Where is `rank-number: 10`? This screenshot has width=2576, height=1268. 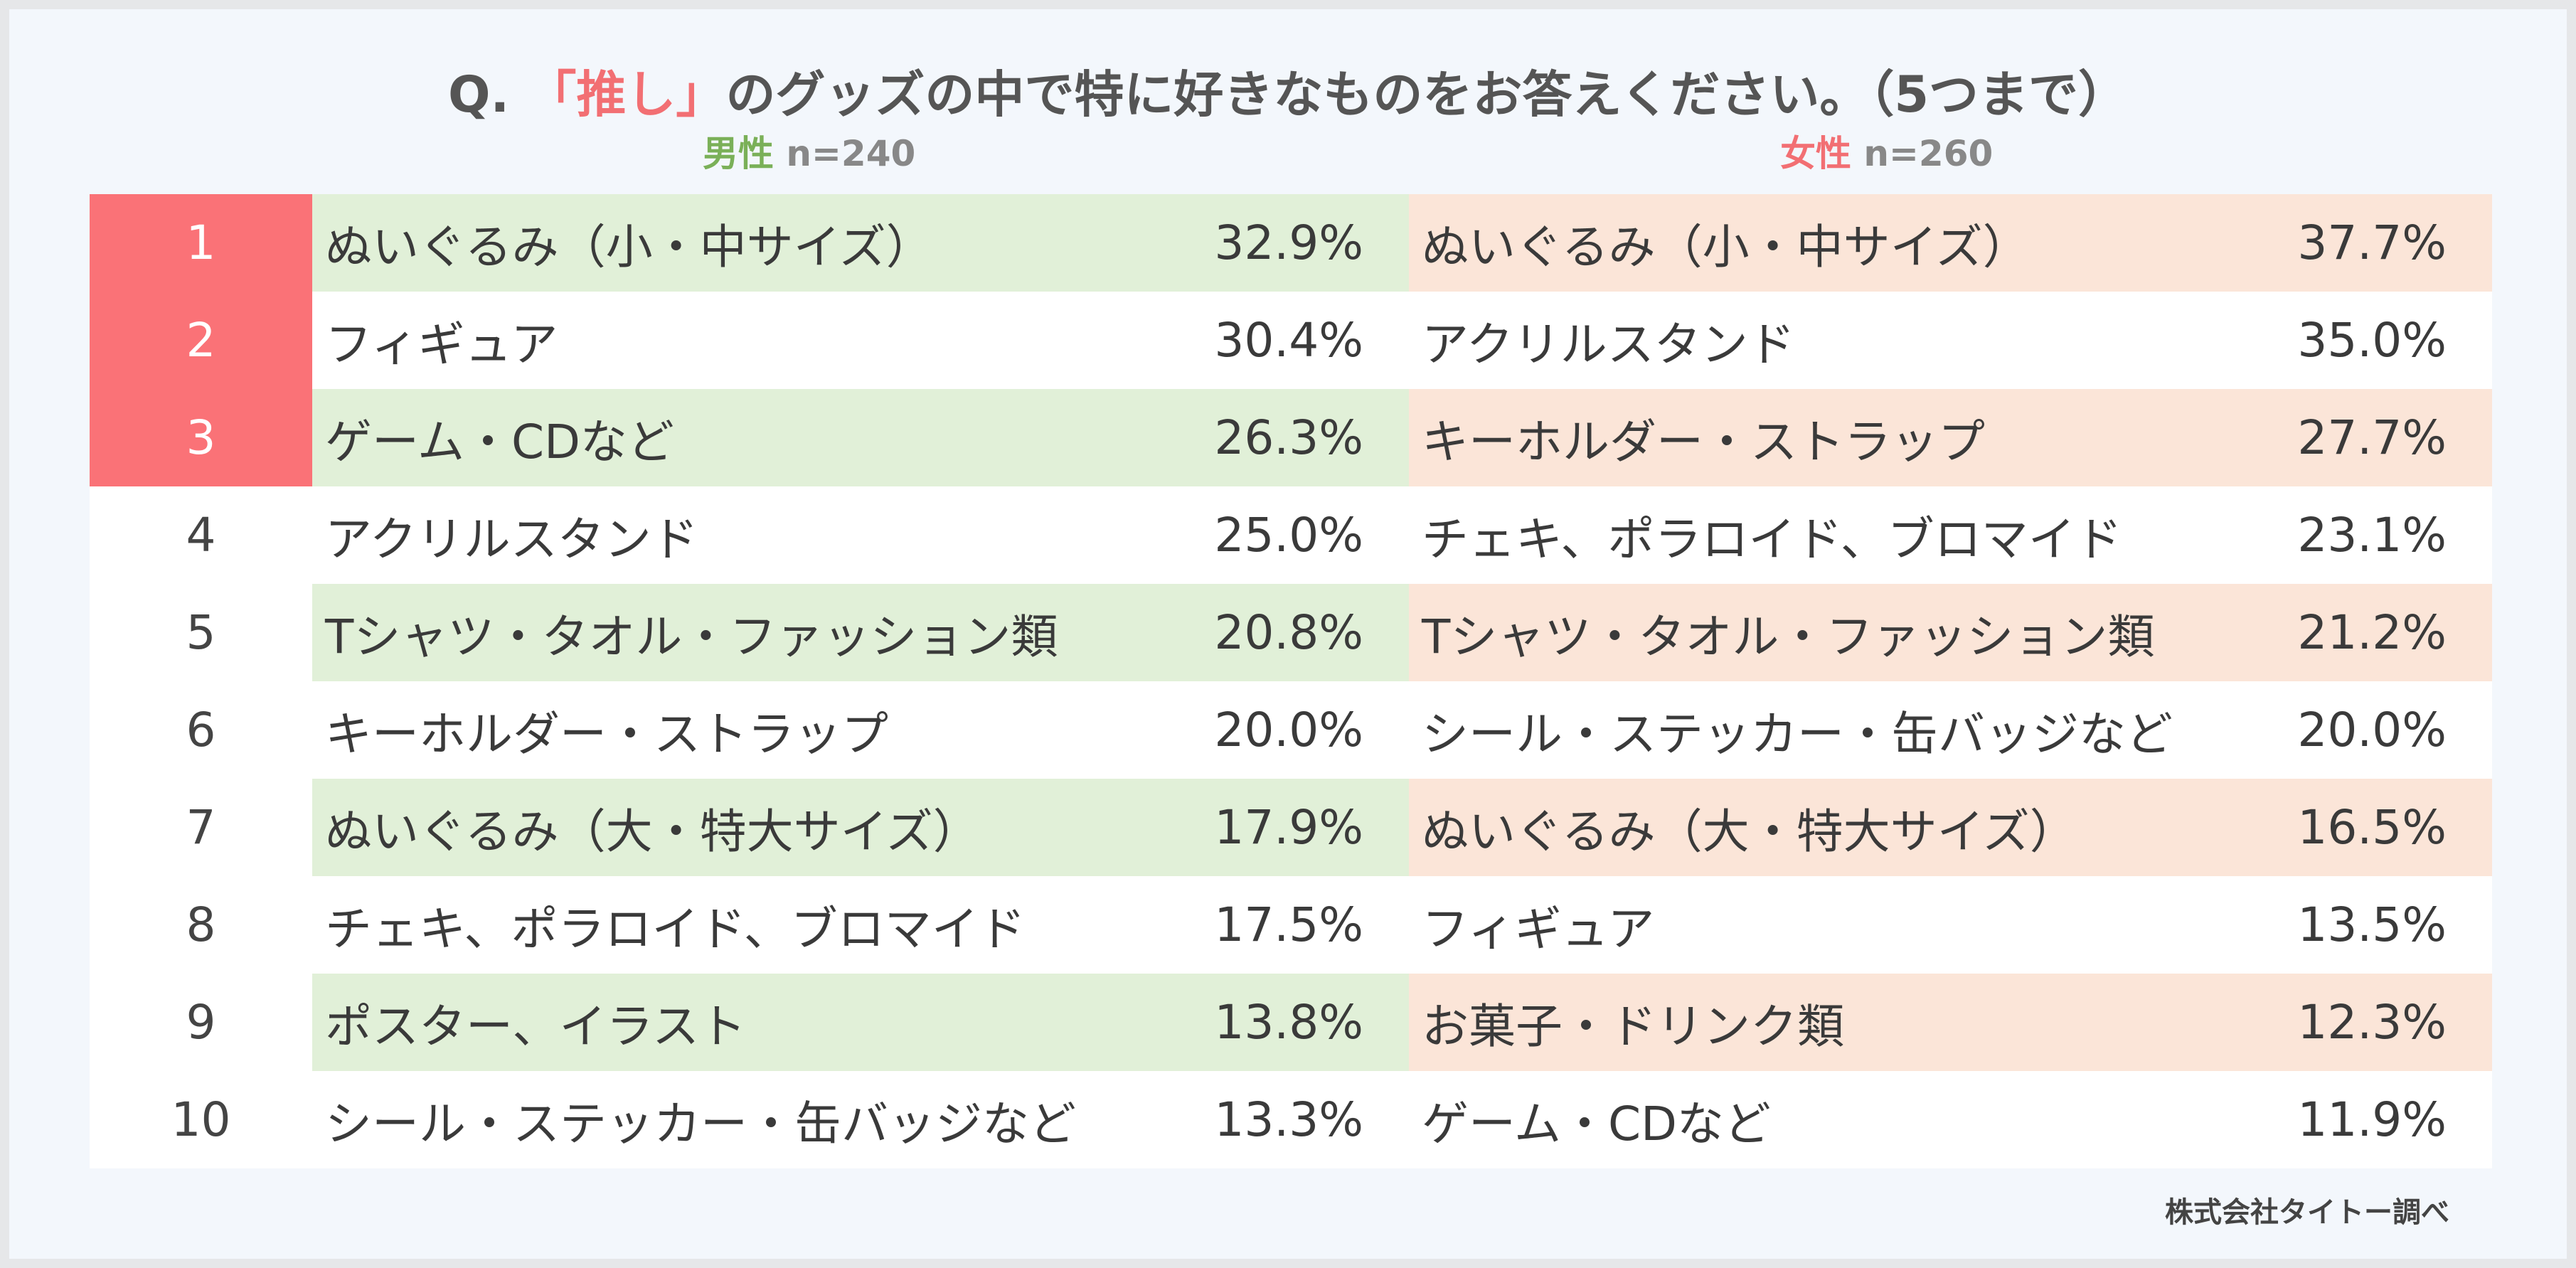
rank-number: 10 is located at coordinates (201, 1119).